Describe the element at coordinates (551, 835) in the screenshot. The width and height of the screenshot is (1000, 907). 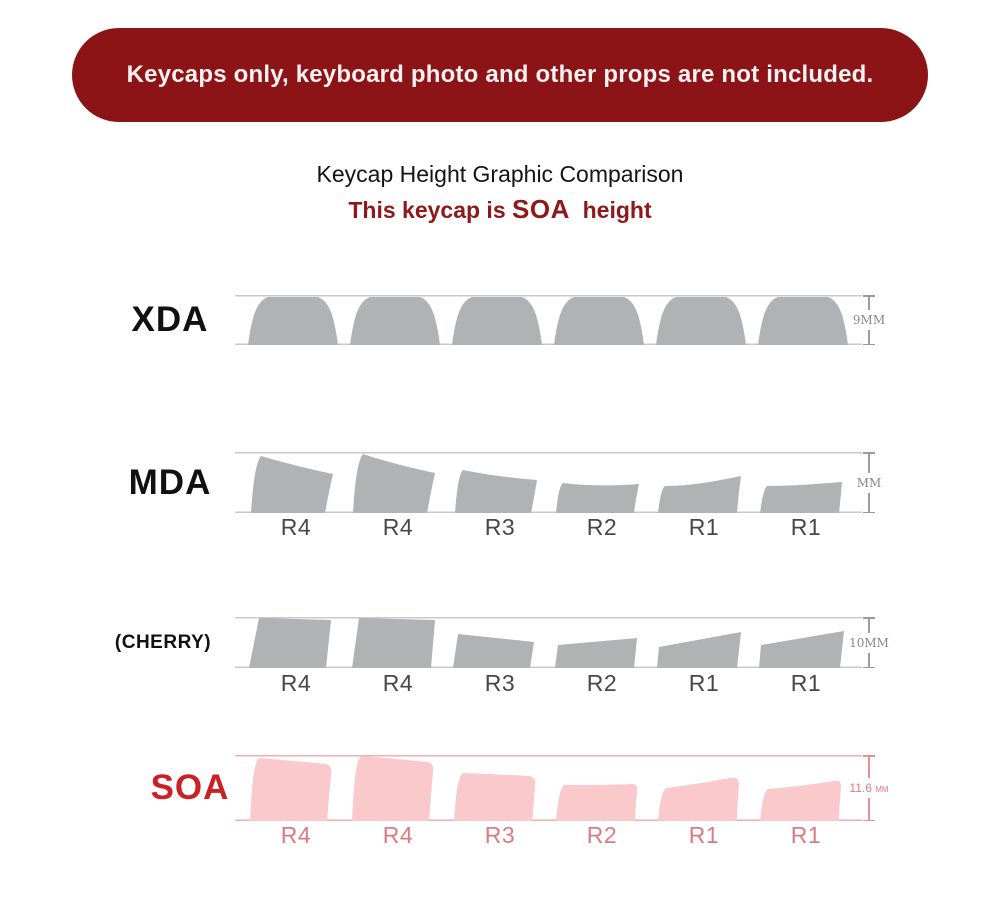
I see `soa-row-labels: R4 R4 R3 R2 R1 R1` at that location.